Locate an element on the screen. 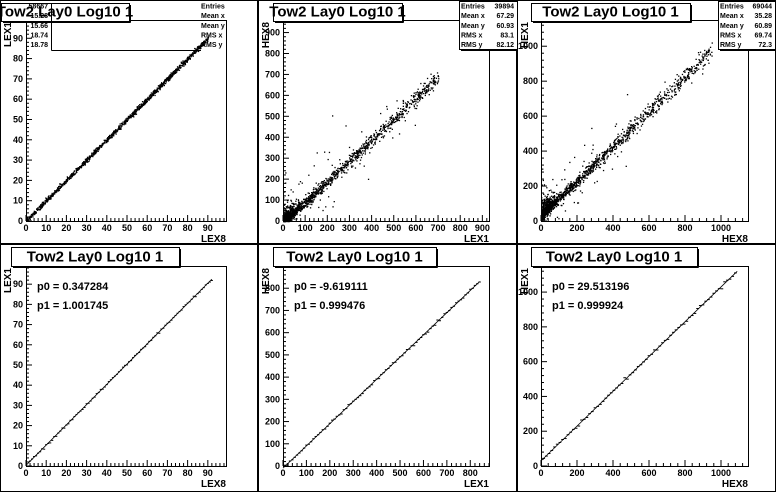 The width and height of the screenshot is (776, 492). x-tick-label: 20 is located at coordinates (66, 228).